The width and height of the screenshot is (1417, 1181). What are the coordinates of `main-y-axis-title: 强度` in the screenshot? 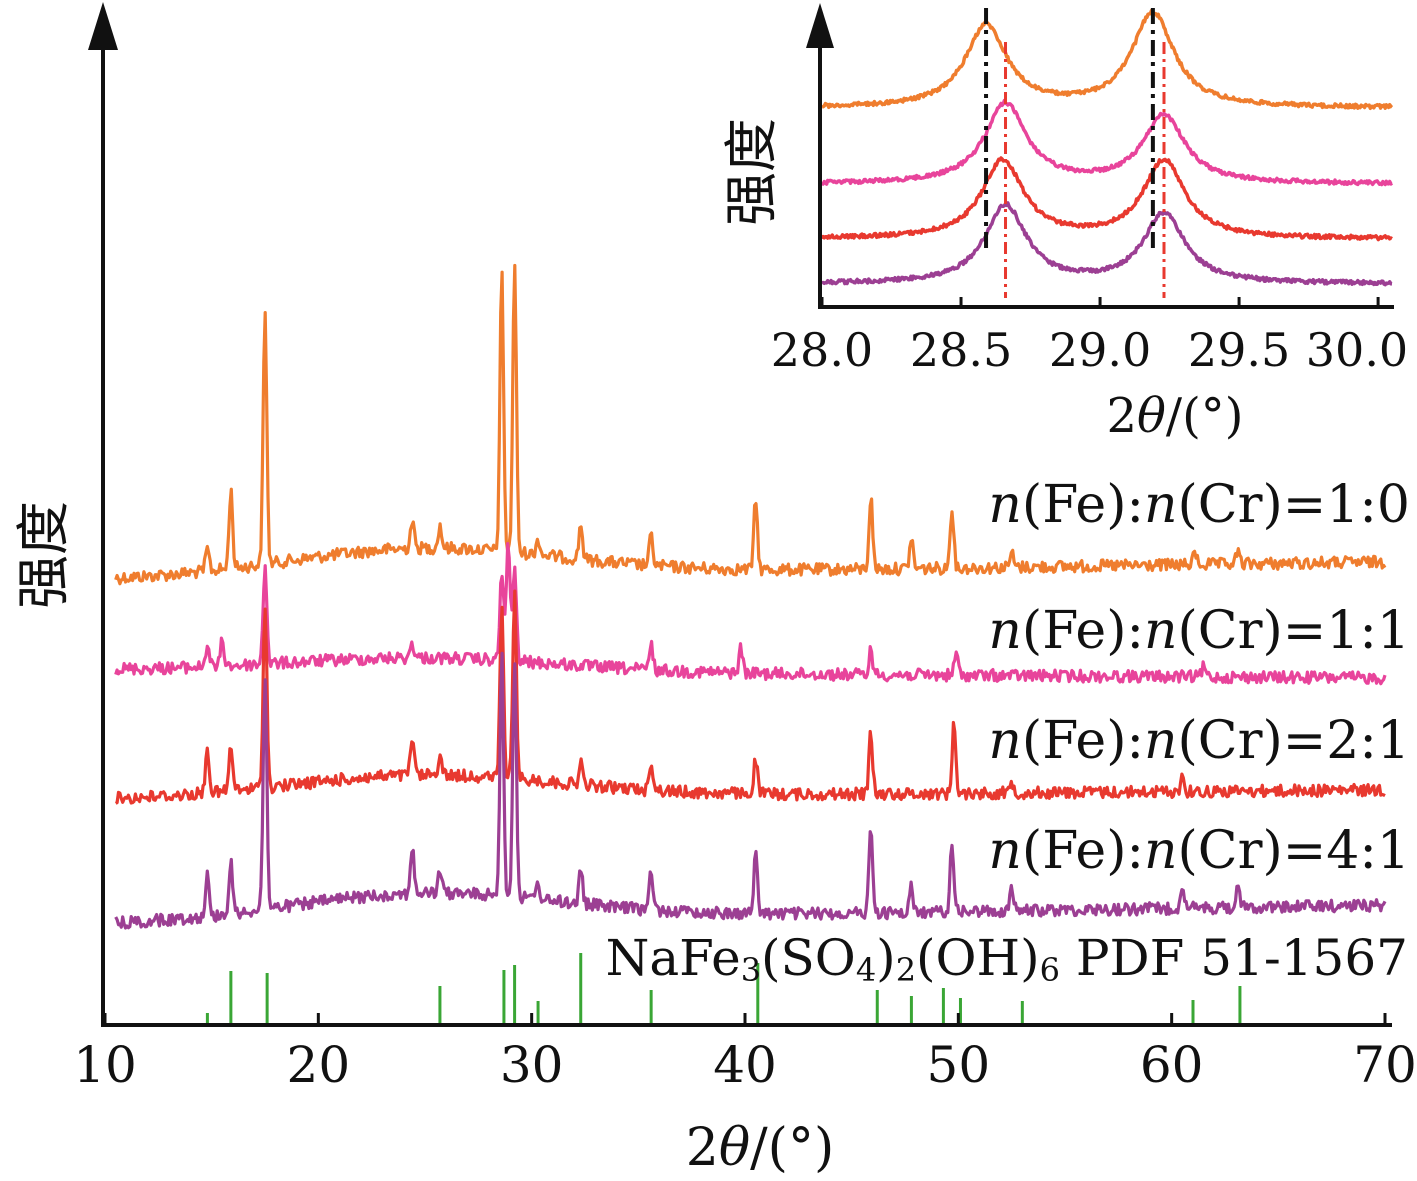 It's located at (43, 555).